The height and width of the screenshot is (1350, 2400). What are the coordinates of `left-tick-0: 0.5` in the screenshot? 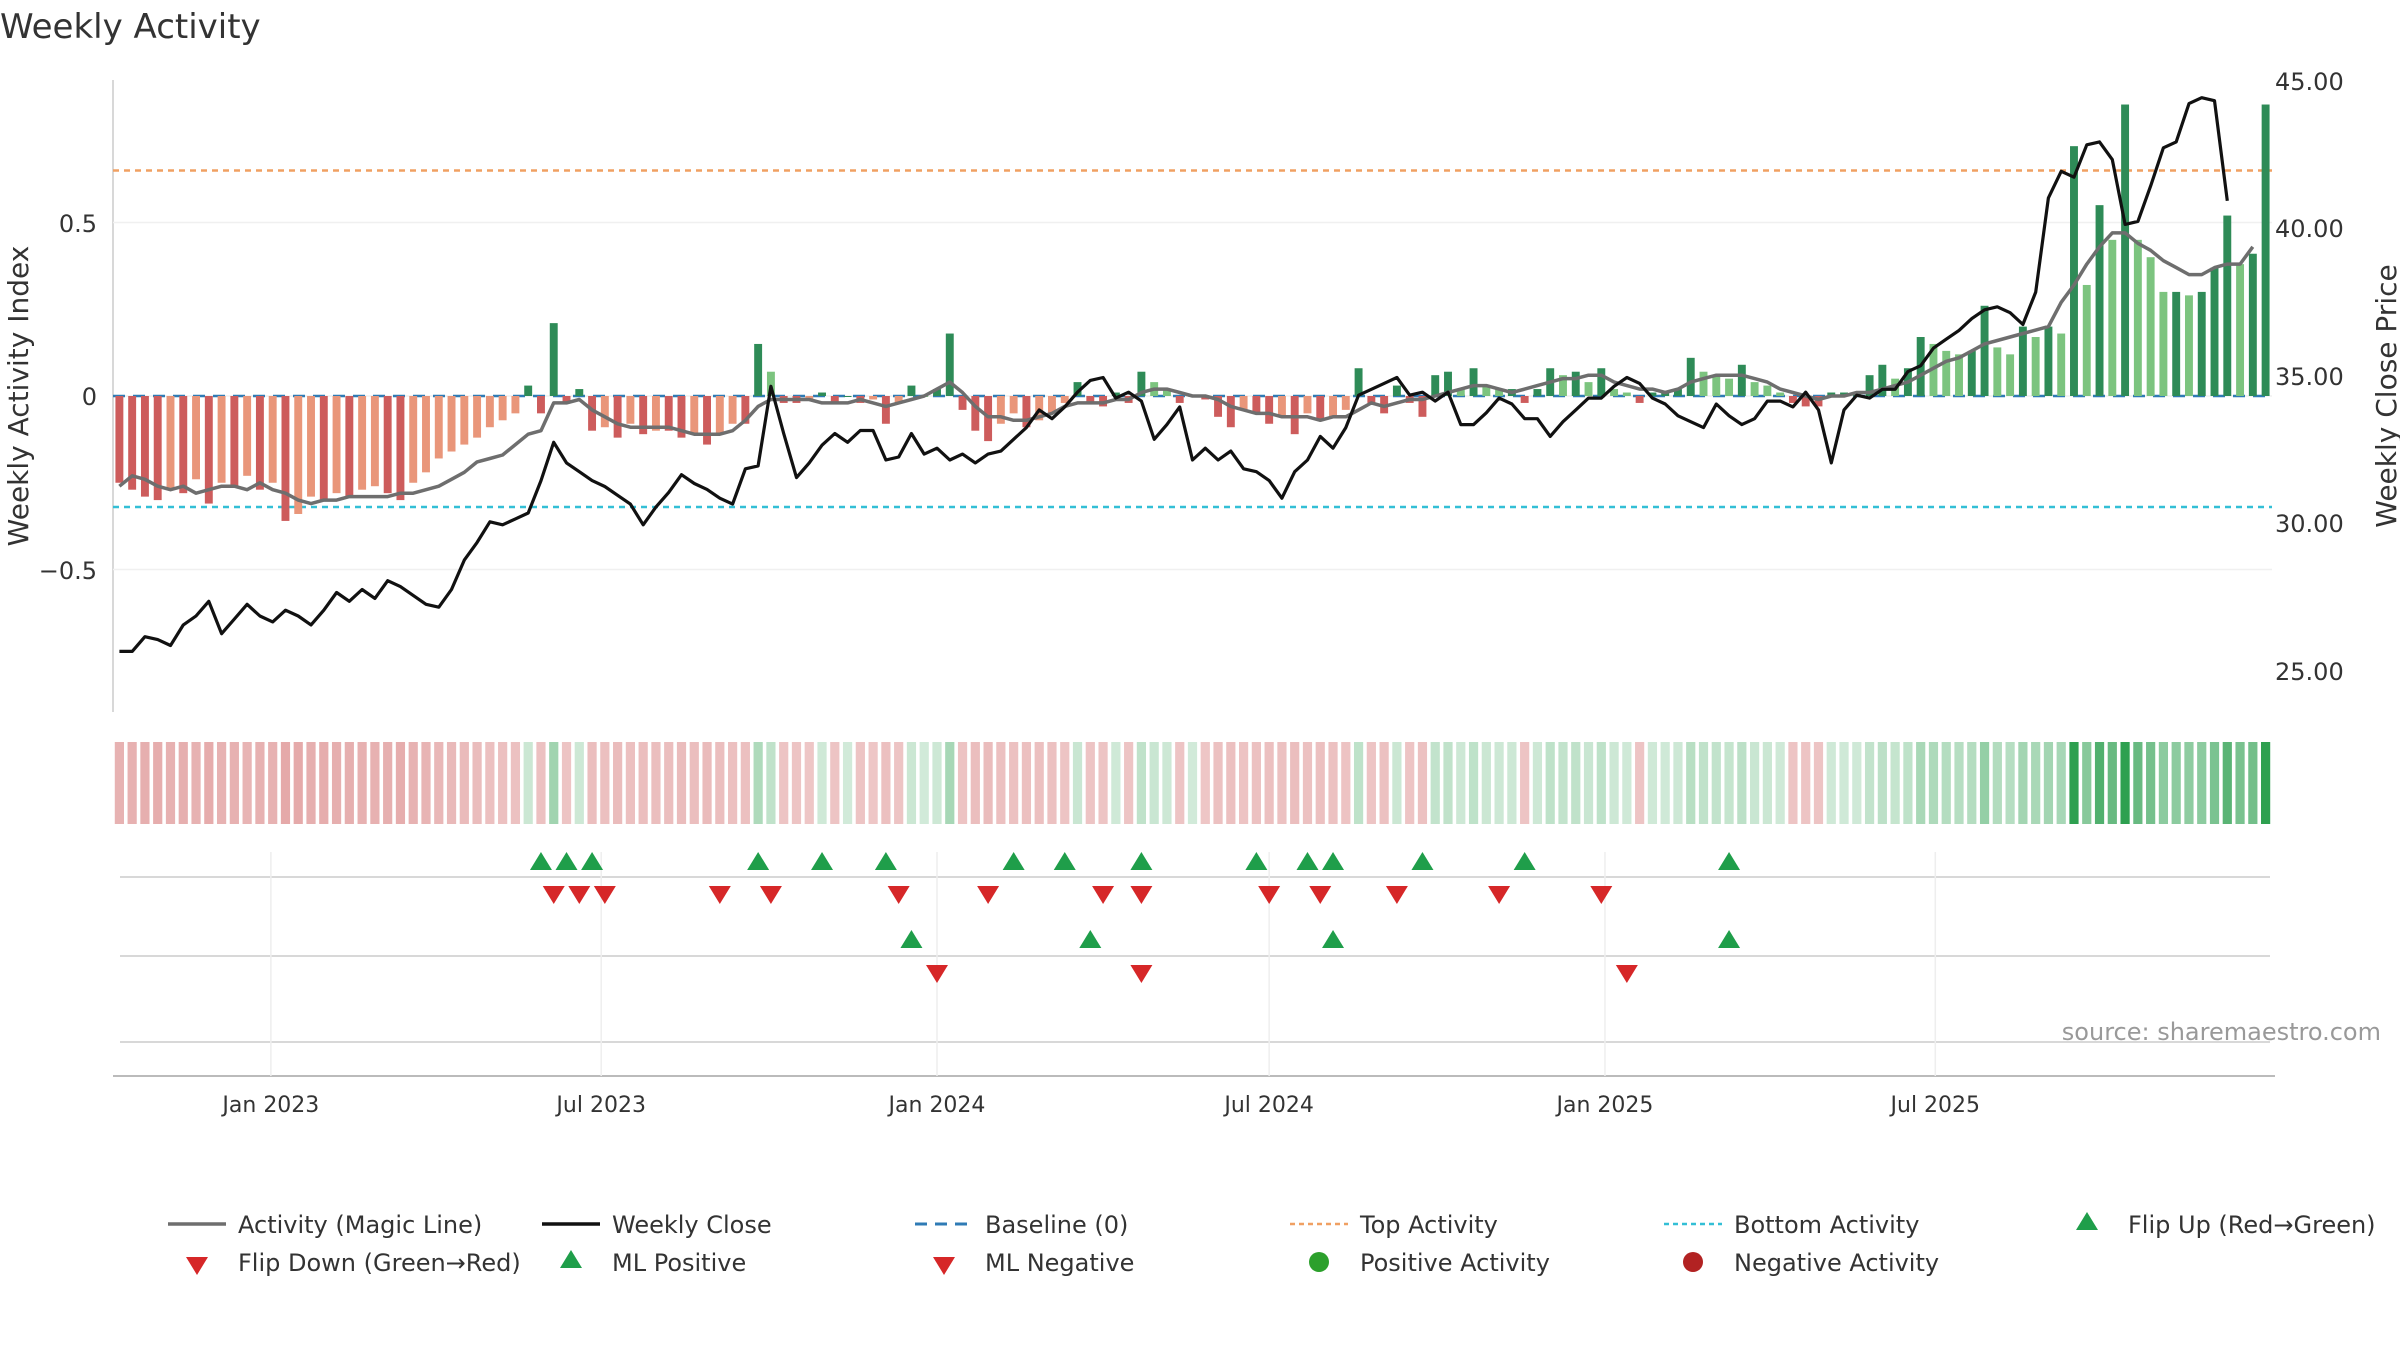 It's located at (78, 224).